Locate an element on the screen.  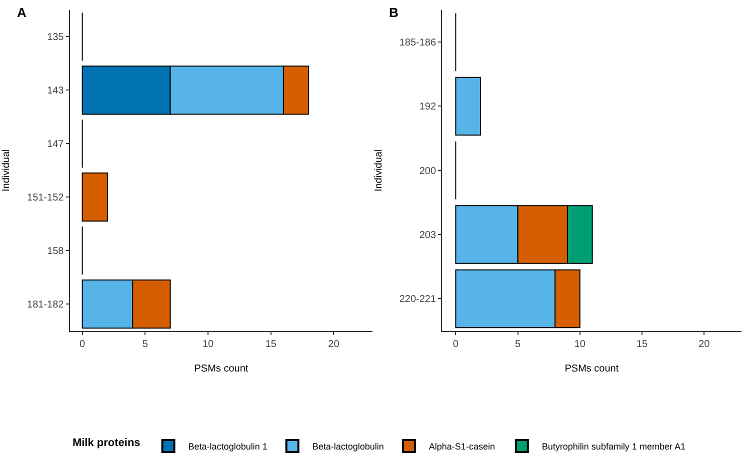
chart-title: A is located at coordinates (22, 12).